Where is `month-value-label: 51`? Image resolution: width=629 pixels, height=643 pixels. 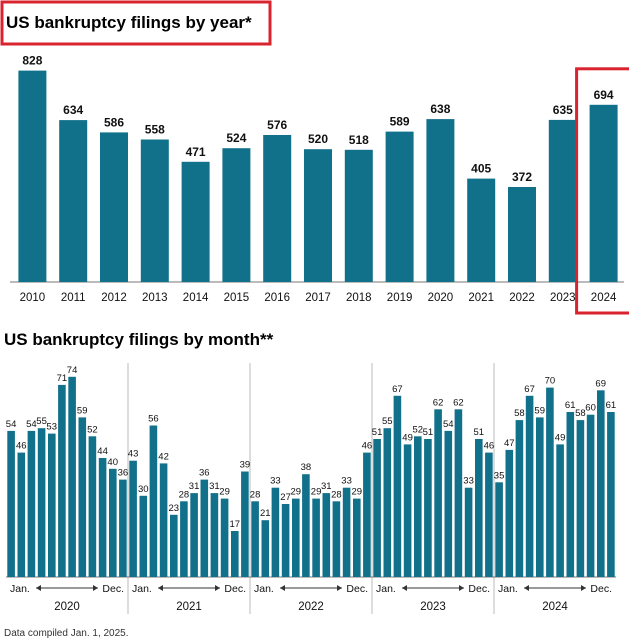
month-value-label: 51 is located at coordinates (479, 432).